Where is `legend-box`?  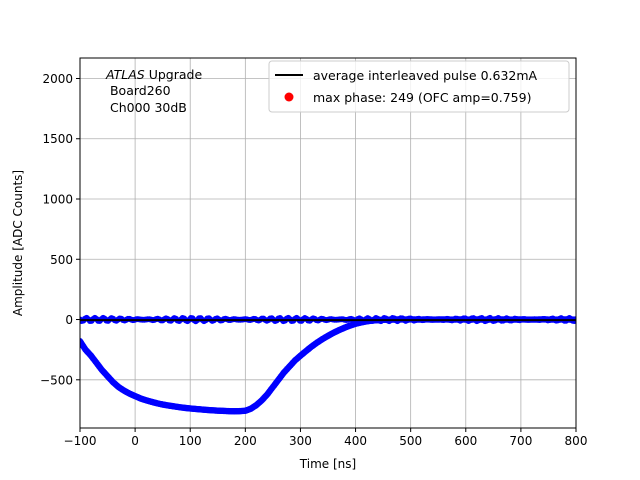
legend-box is located at coordinates (419, 86).